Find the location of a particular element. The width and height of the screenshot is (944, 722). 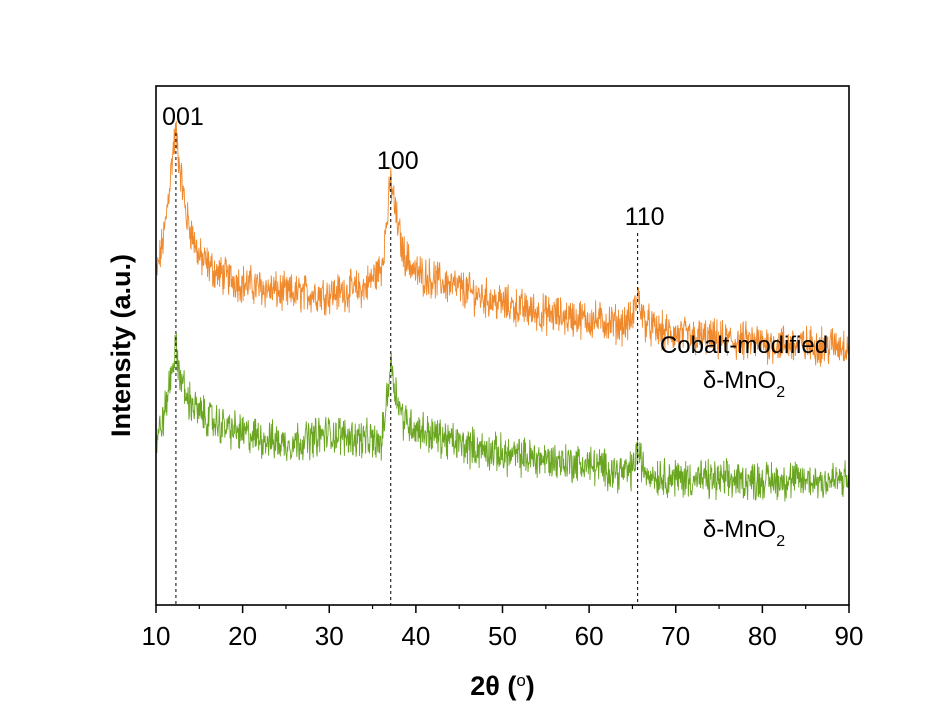

peak-label-100: 100 is located at coordinates (398, 161).